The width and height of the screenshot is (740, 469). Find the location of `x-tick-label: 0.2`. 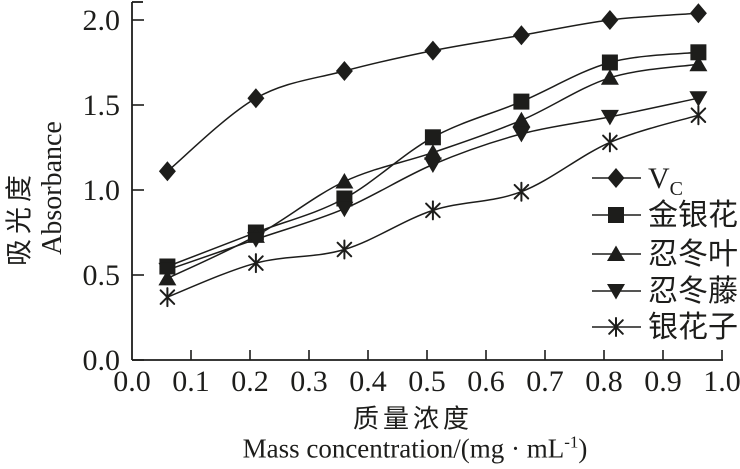

x-tick-label: 0.2 is located at coordinates (250, 381).